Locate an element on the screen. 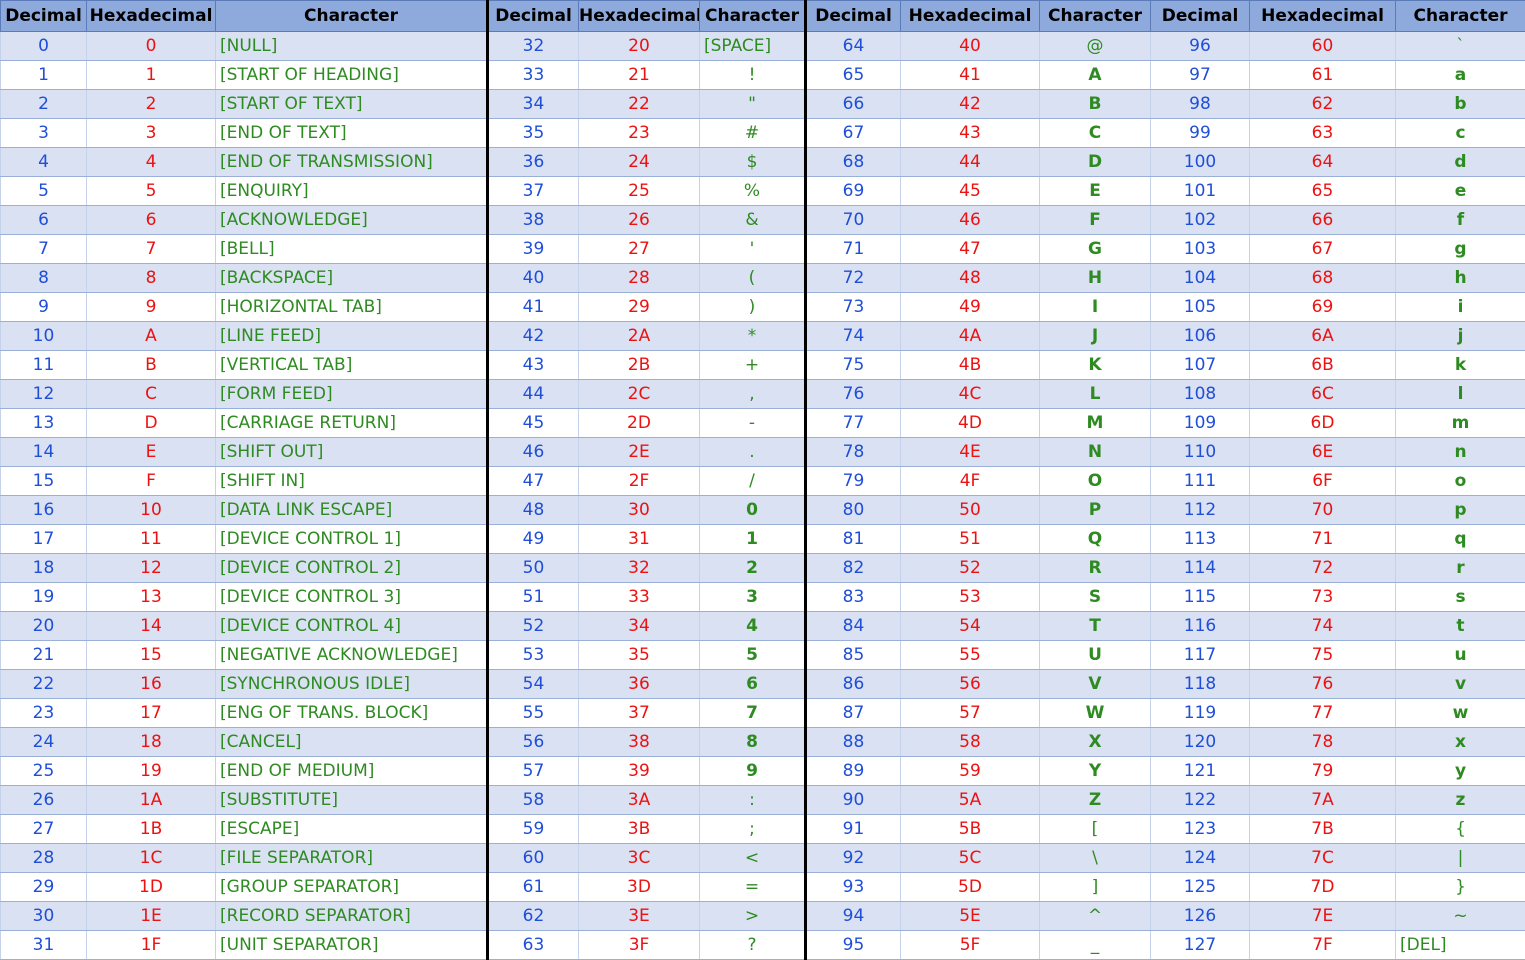 The image size is (1525, 960). decimal-cell: 126 is located at coordinates (1200, 916).